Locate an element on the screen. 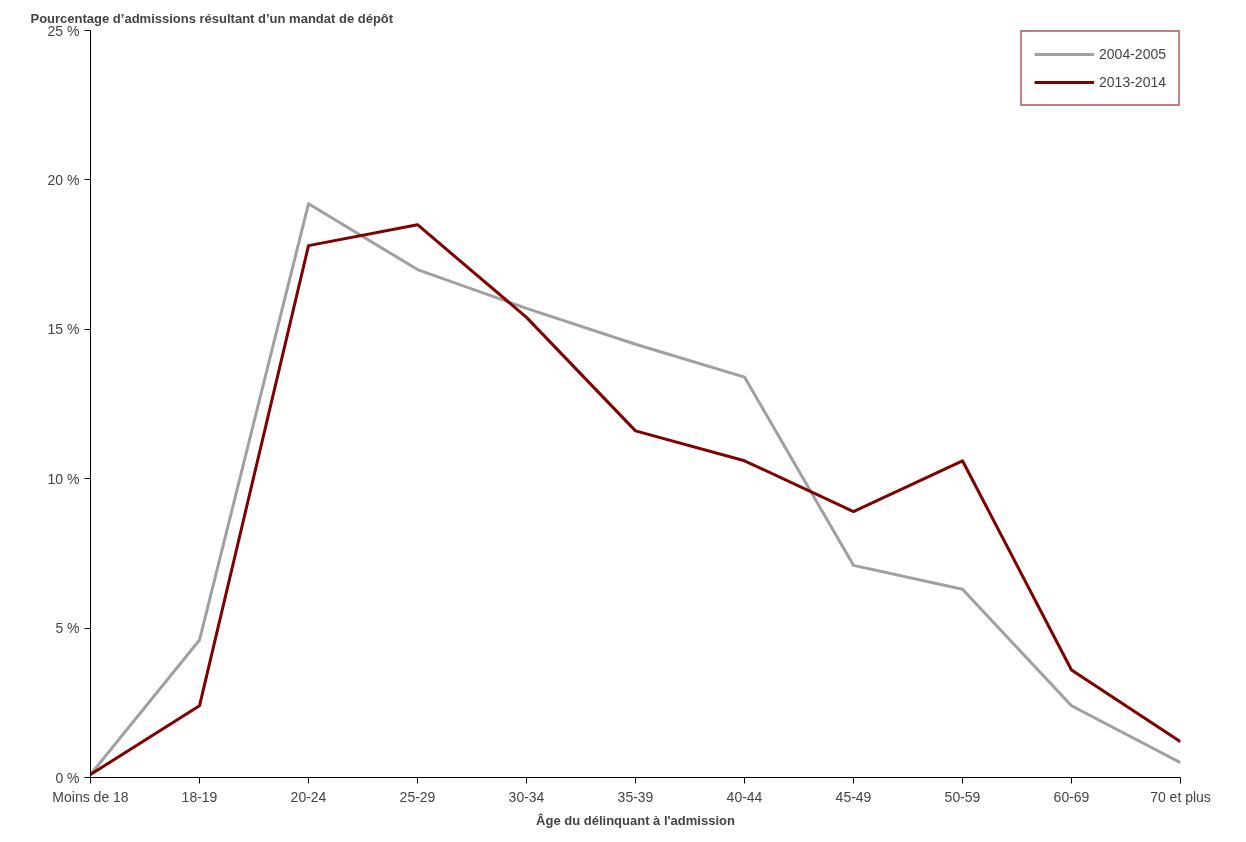 The width and height of the screenshot is (1246, 842). legend-label: 2004-2005 is located at coordinates (1132, 54).